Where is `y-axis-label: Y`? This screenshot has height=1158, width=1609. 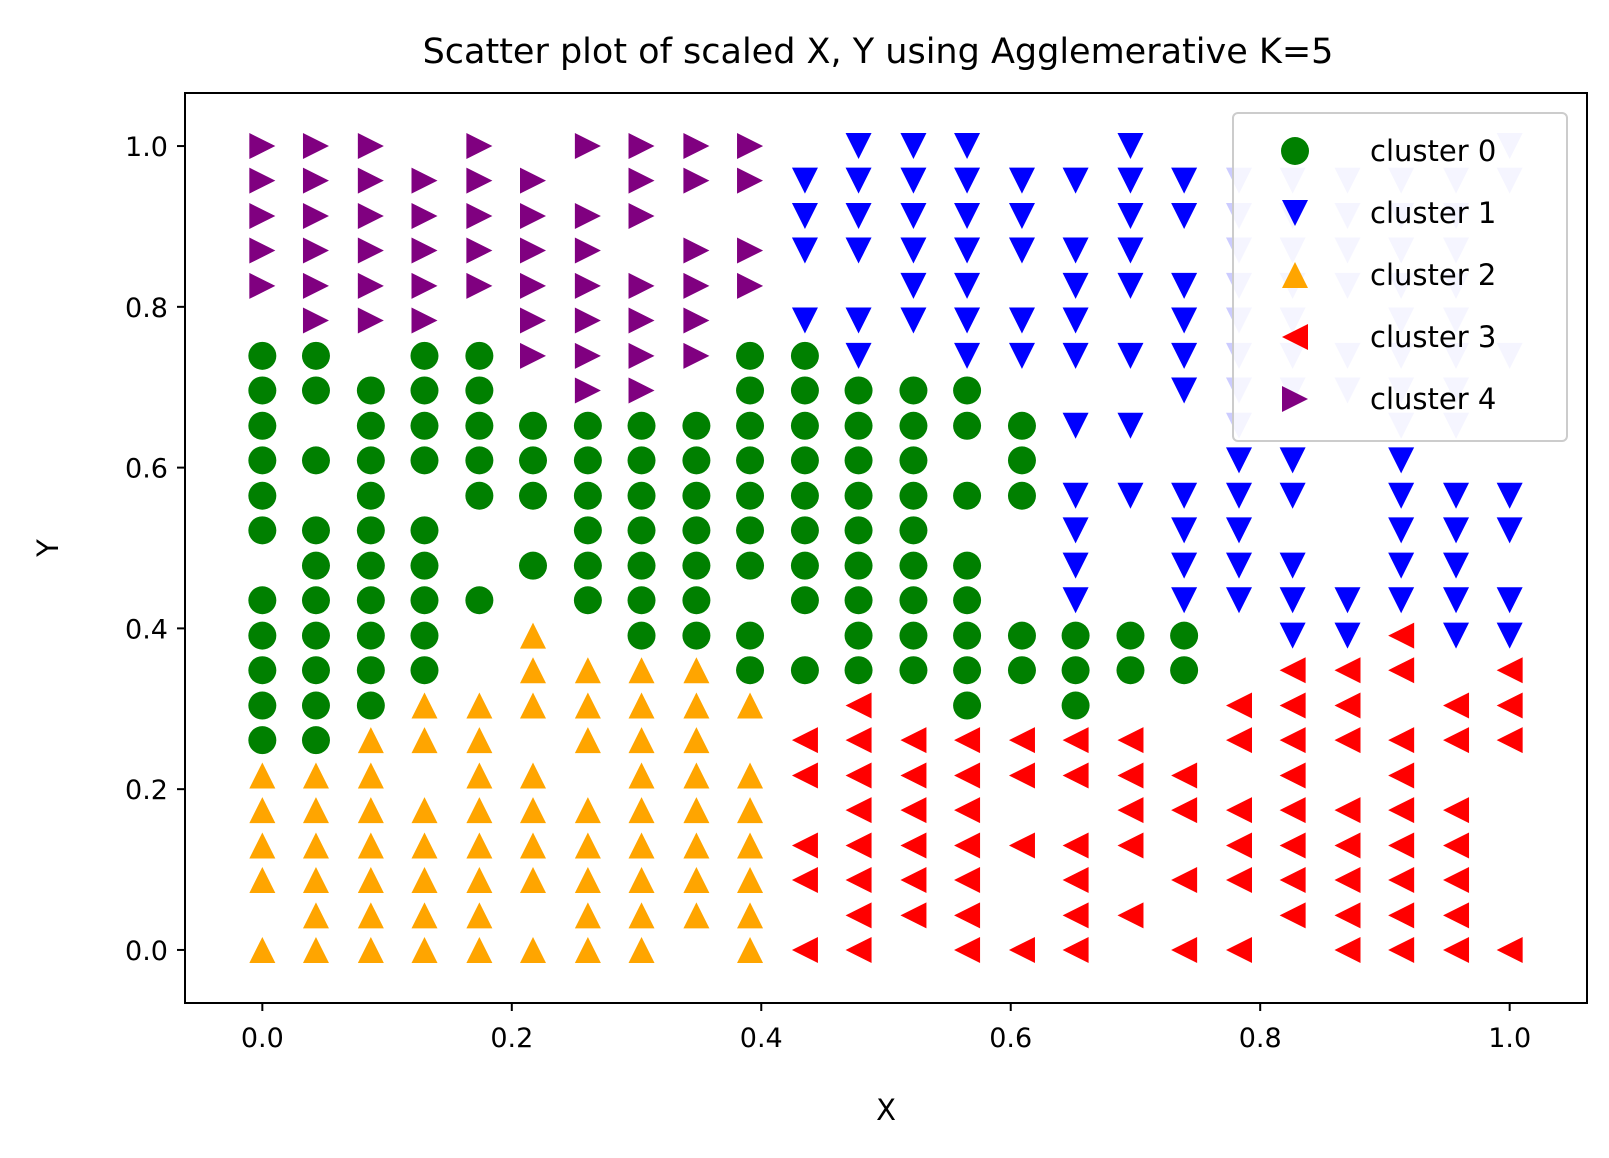
y-axis-label: Y is located at coordinates (48, 548).